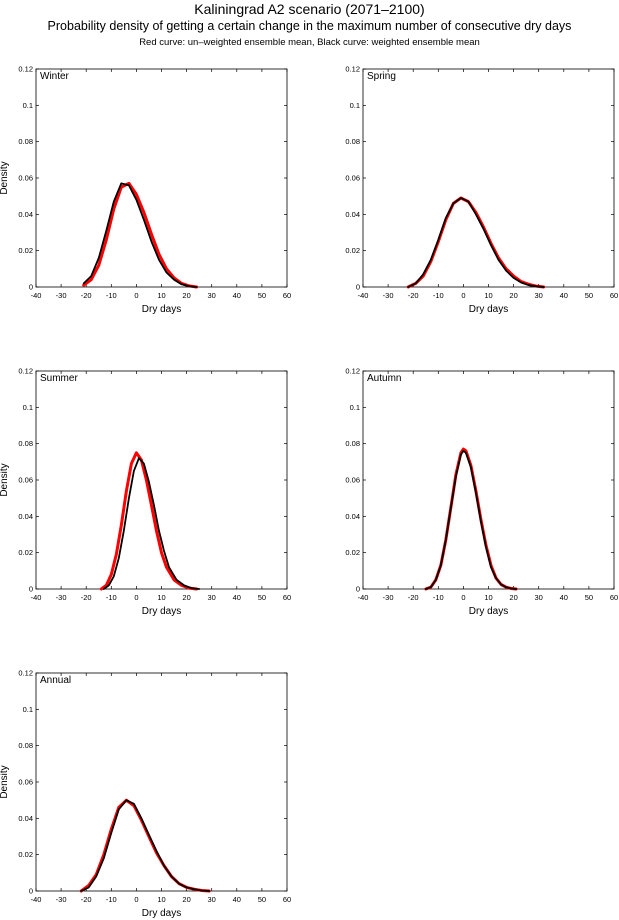 The height and width of the screenshot is (920, 619). Describe the element at coordinates (309, 9) in the screenshot. I see `figure-title: Kaliningrad A2 scenario (2071–2100)` at that location.